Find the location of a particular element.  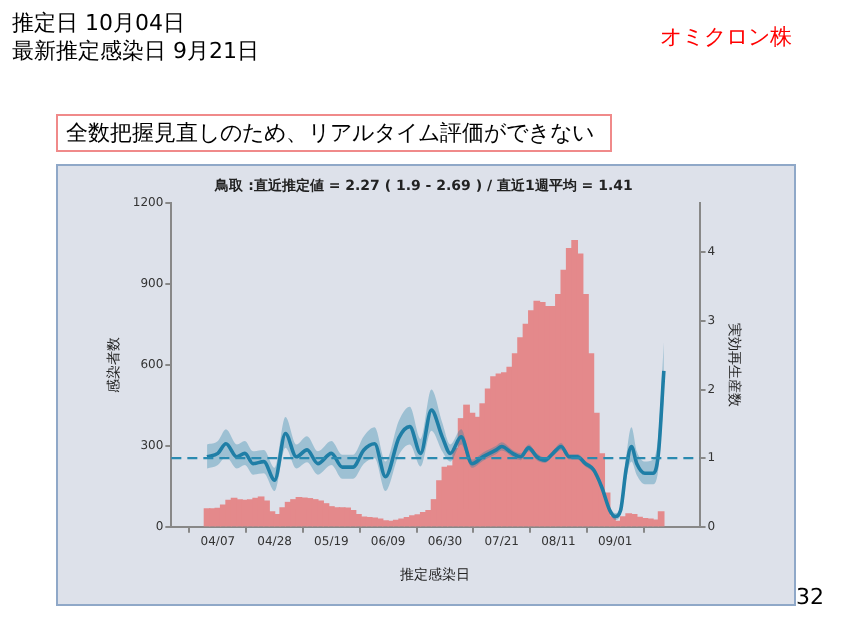

text: 最新推定感染日 9月21日 is located at coordinates (135, 51).